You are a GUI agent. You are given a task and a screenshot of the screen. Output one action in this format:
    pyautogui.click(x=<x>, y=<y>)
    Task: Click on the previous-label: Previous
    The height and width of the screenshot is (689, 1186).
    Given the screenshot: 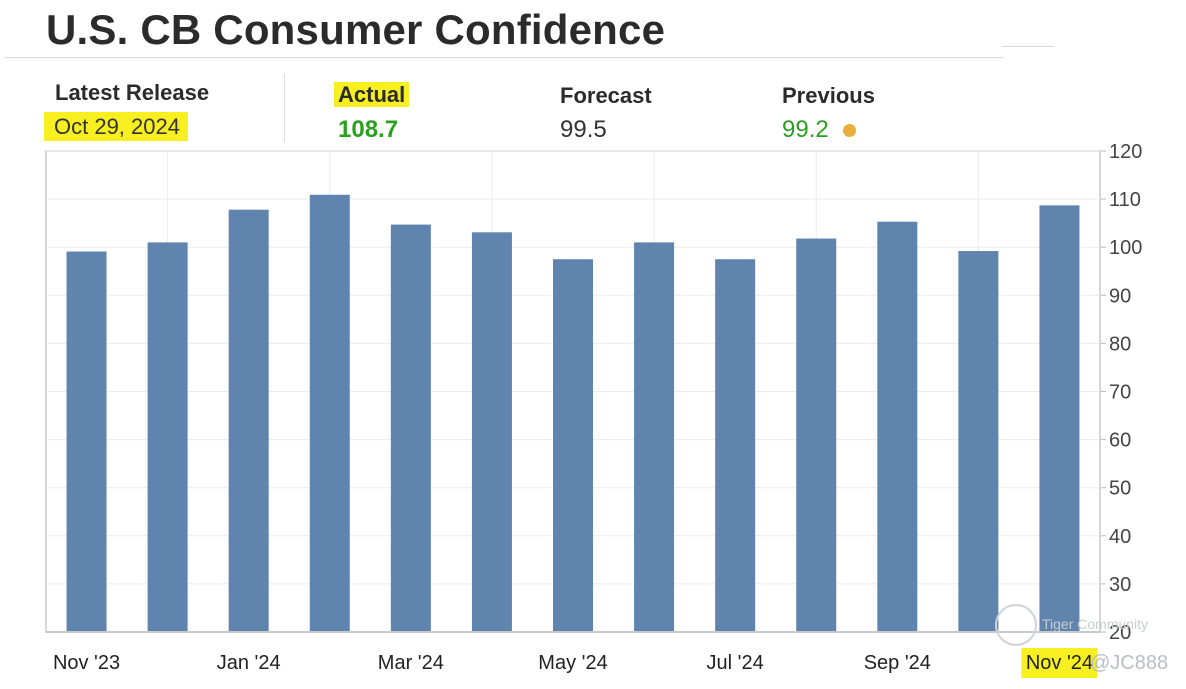 What is the action you would take?
    pyautogui.click(x=828, y=95)
    